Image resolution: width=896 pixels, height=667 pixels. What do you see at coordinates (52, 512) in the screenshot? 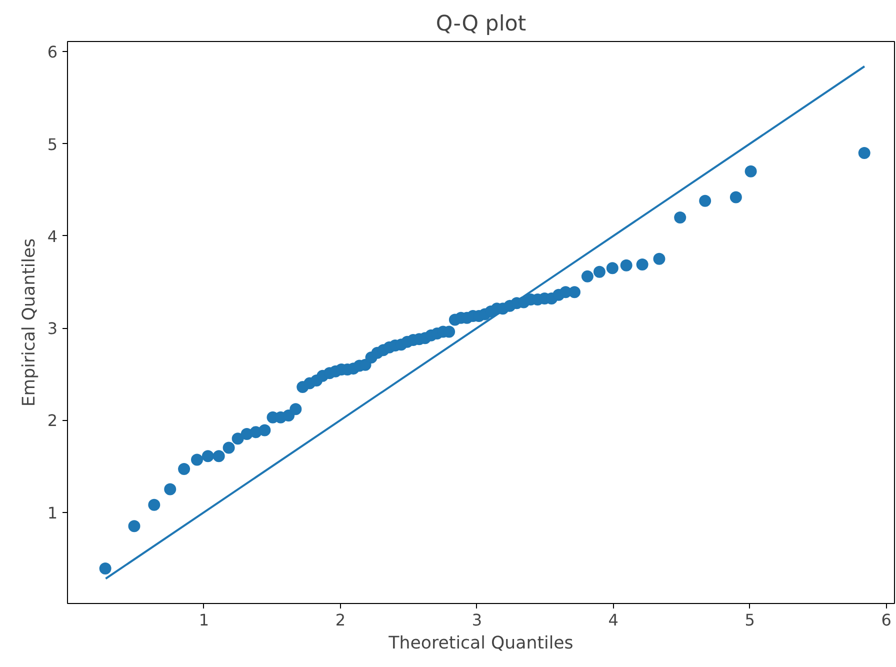
I see `y-tick-label: 1` at bounding box center [52, 512].